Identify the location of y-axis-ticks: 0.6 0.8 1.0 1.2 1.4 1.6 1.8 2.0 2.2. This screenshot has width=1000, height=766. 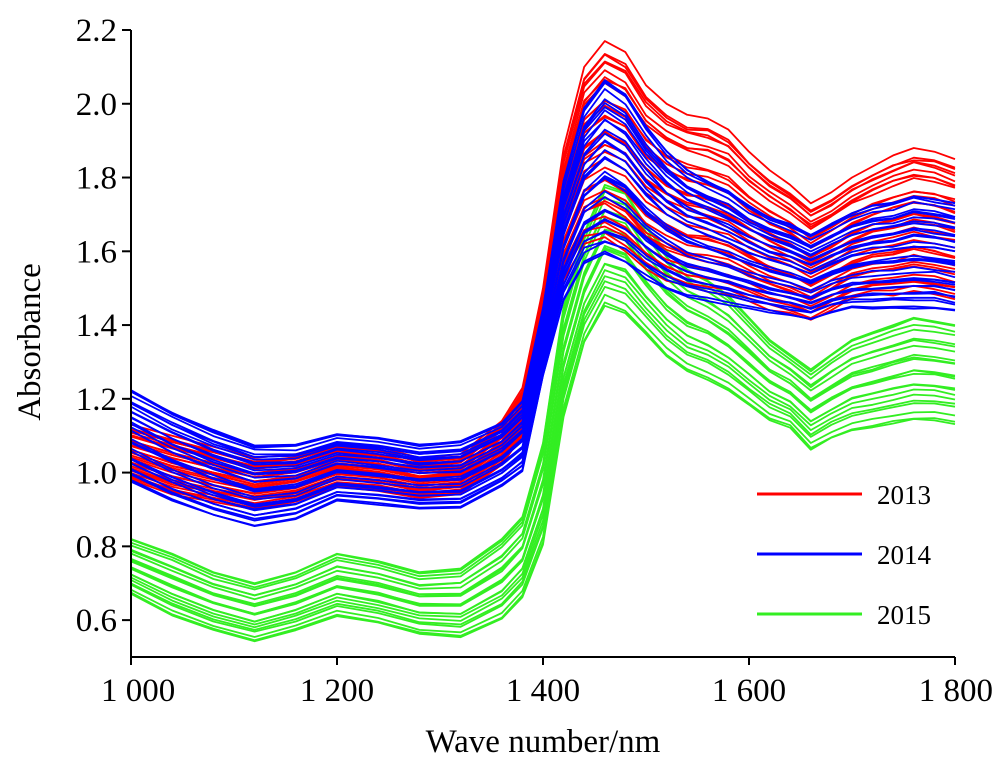
(103, 326).